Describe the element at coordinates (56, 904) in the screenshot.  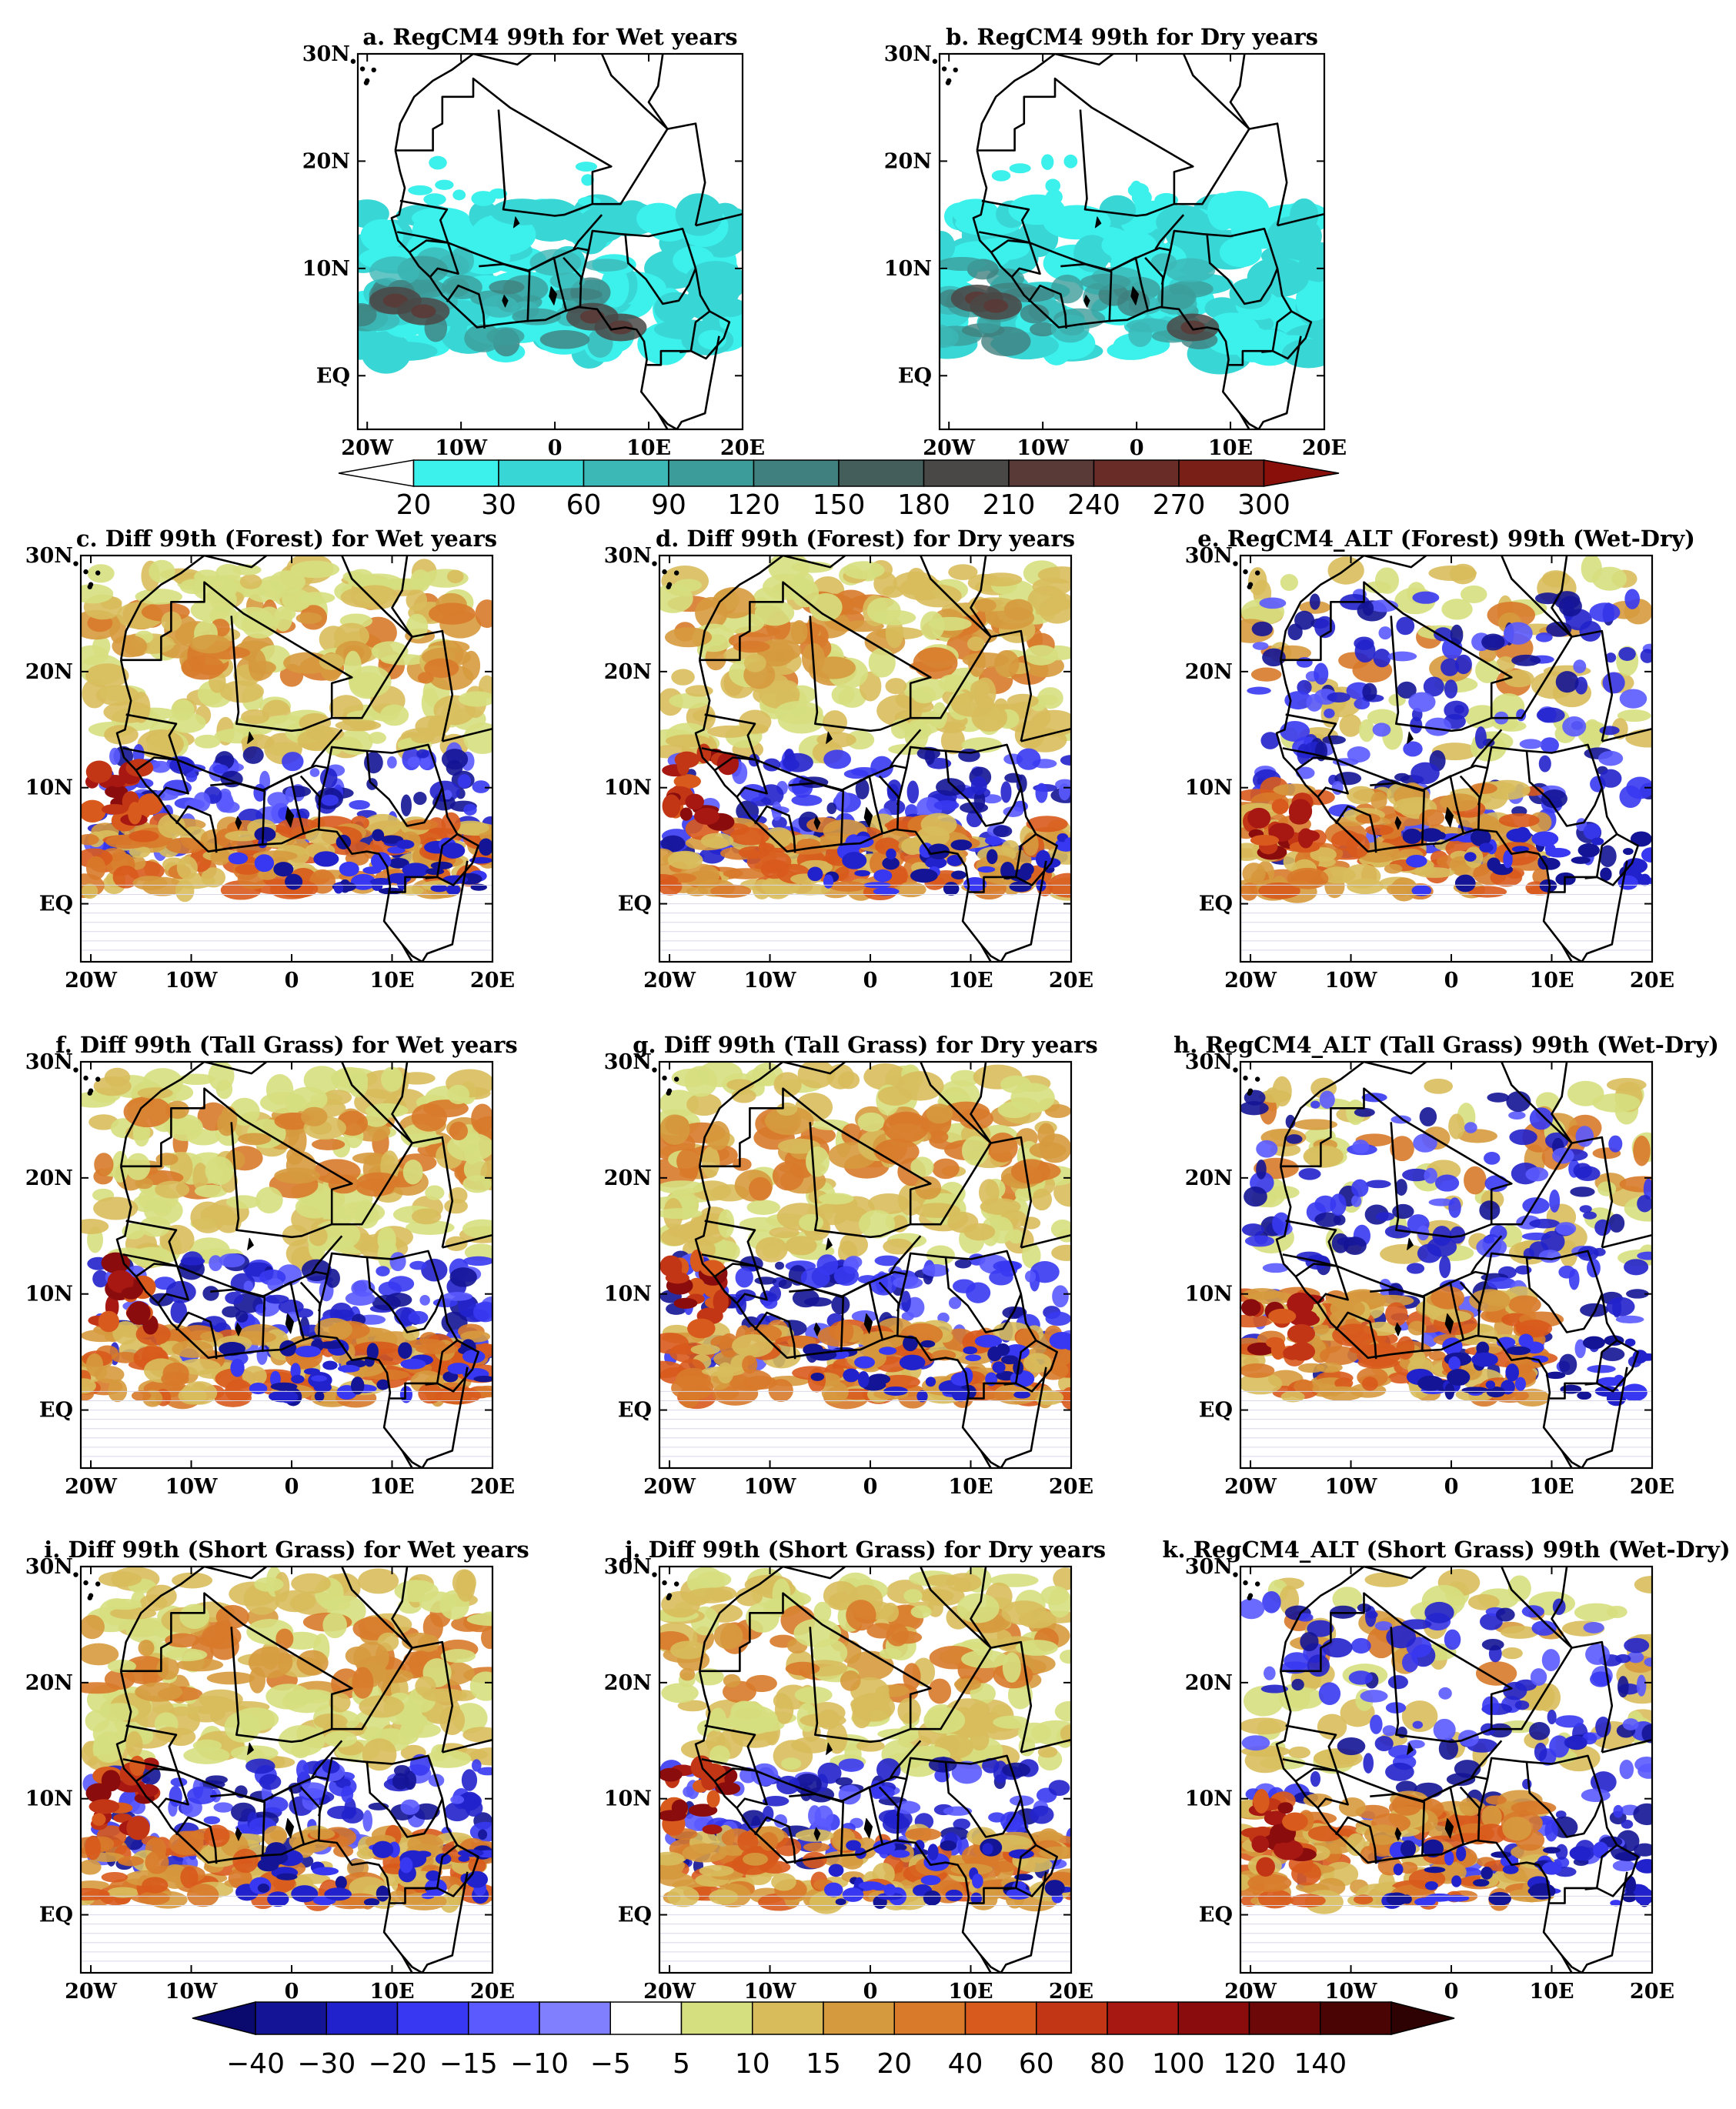
I see `lat-label: EQ` at that location.